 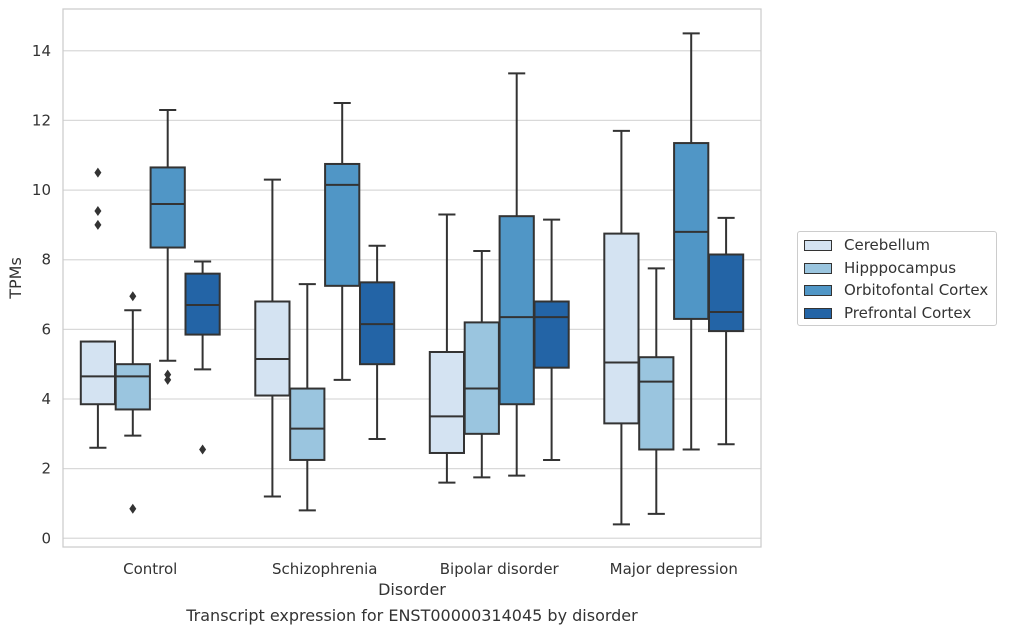 I want to click on legend-label-hipppocampus: Hipppocampus, so click(x=900, y=268).